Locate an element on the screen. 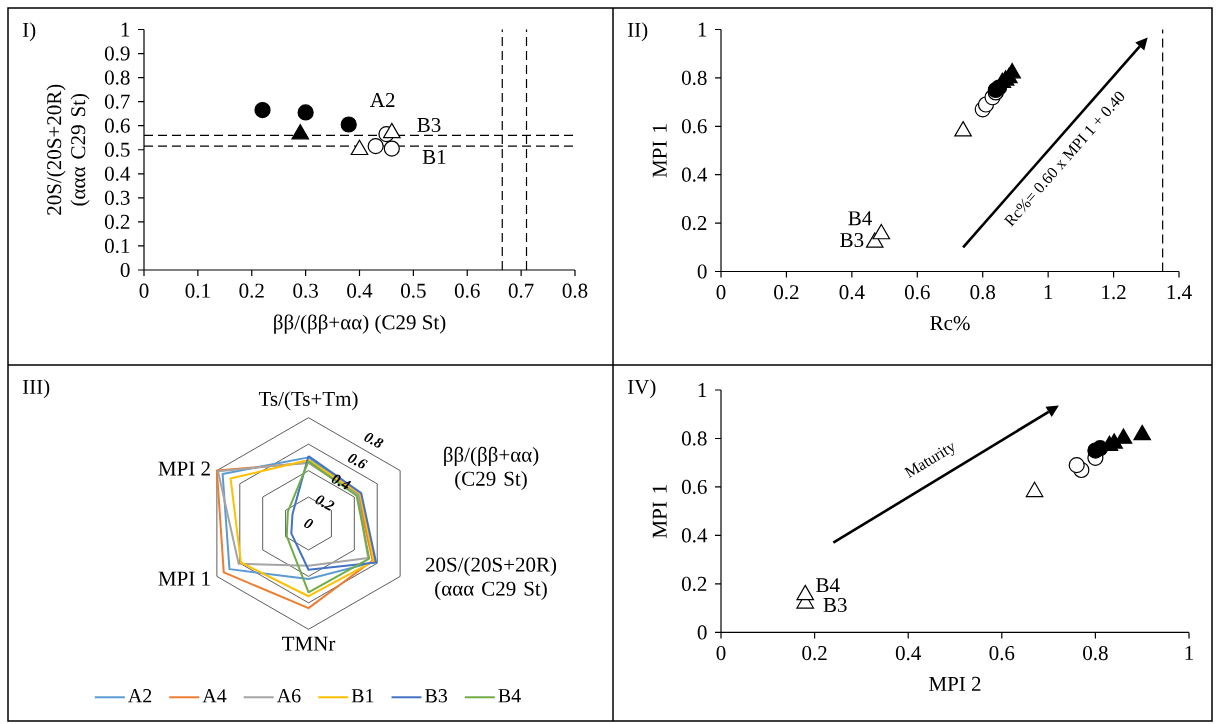 The image size is (1216, 724). text: II) is located at coordinates (637, 32).